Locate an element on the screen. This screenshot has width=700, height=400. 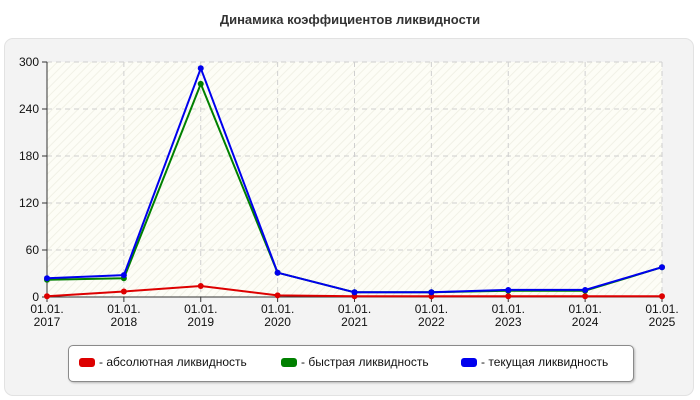
legend-item: - текущая ликвидность is located at coordinates (534, 362).